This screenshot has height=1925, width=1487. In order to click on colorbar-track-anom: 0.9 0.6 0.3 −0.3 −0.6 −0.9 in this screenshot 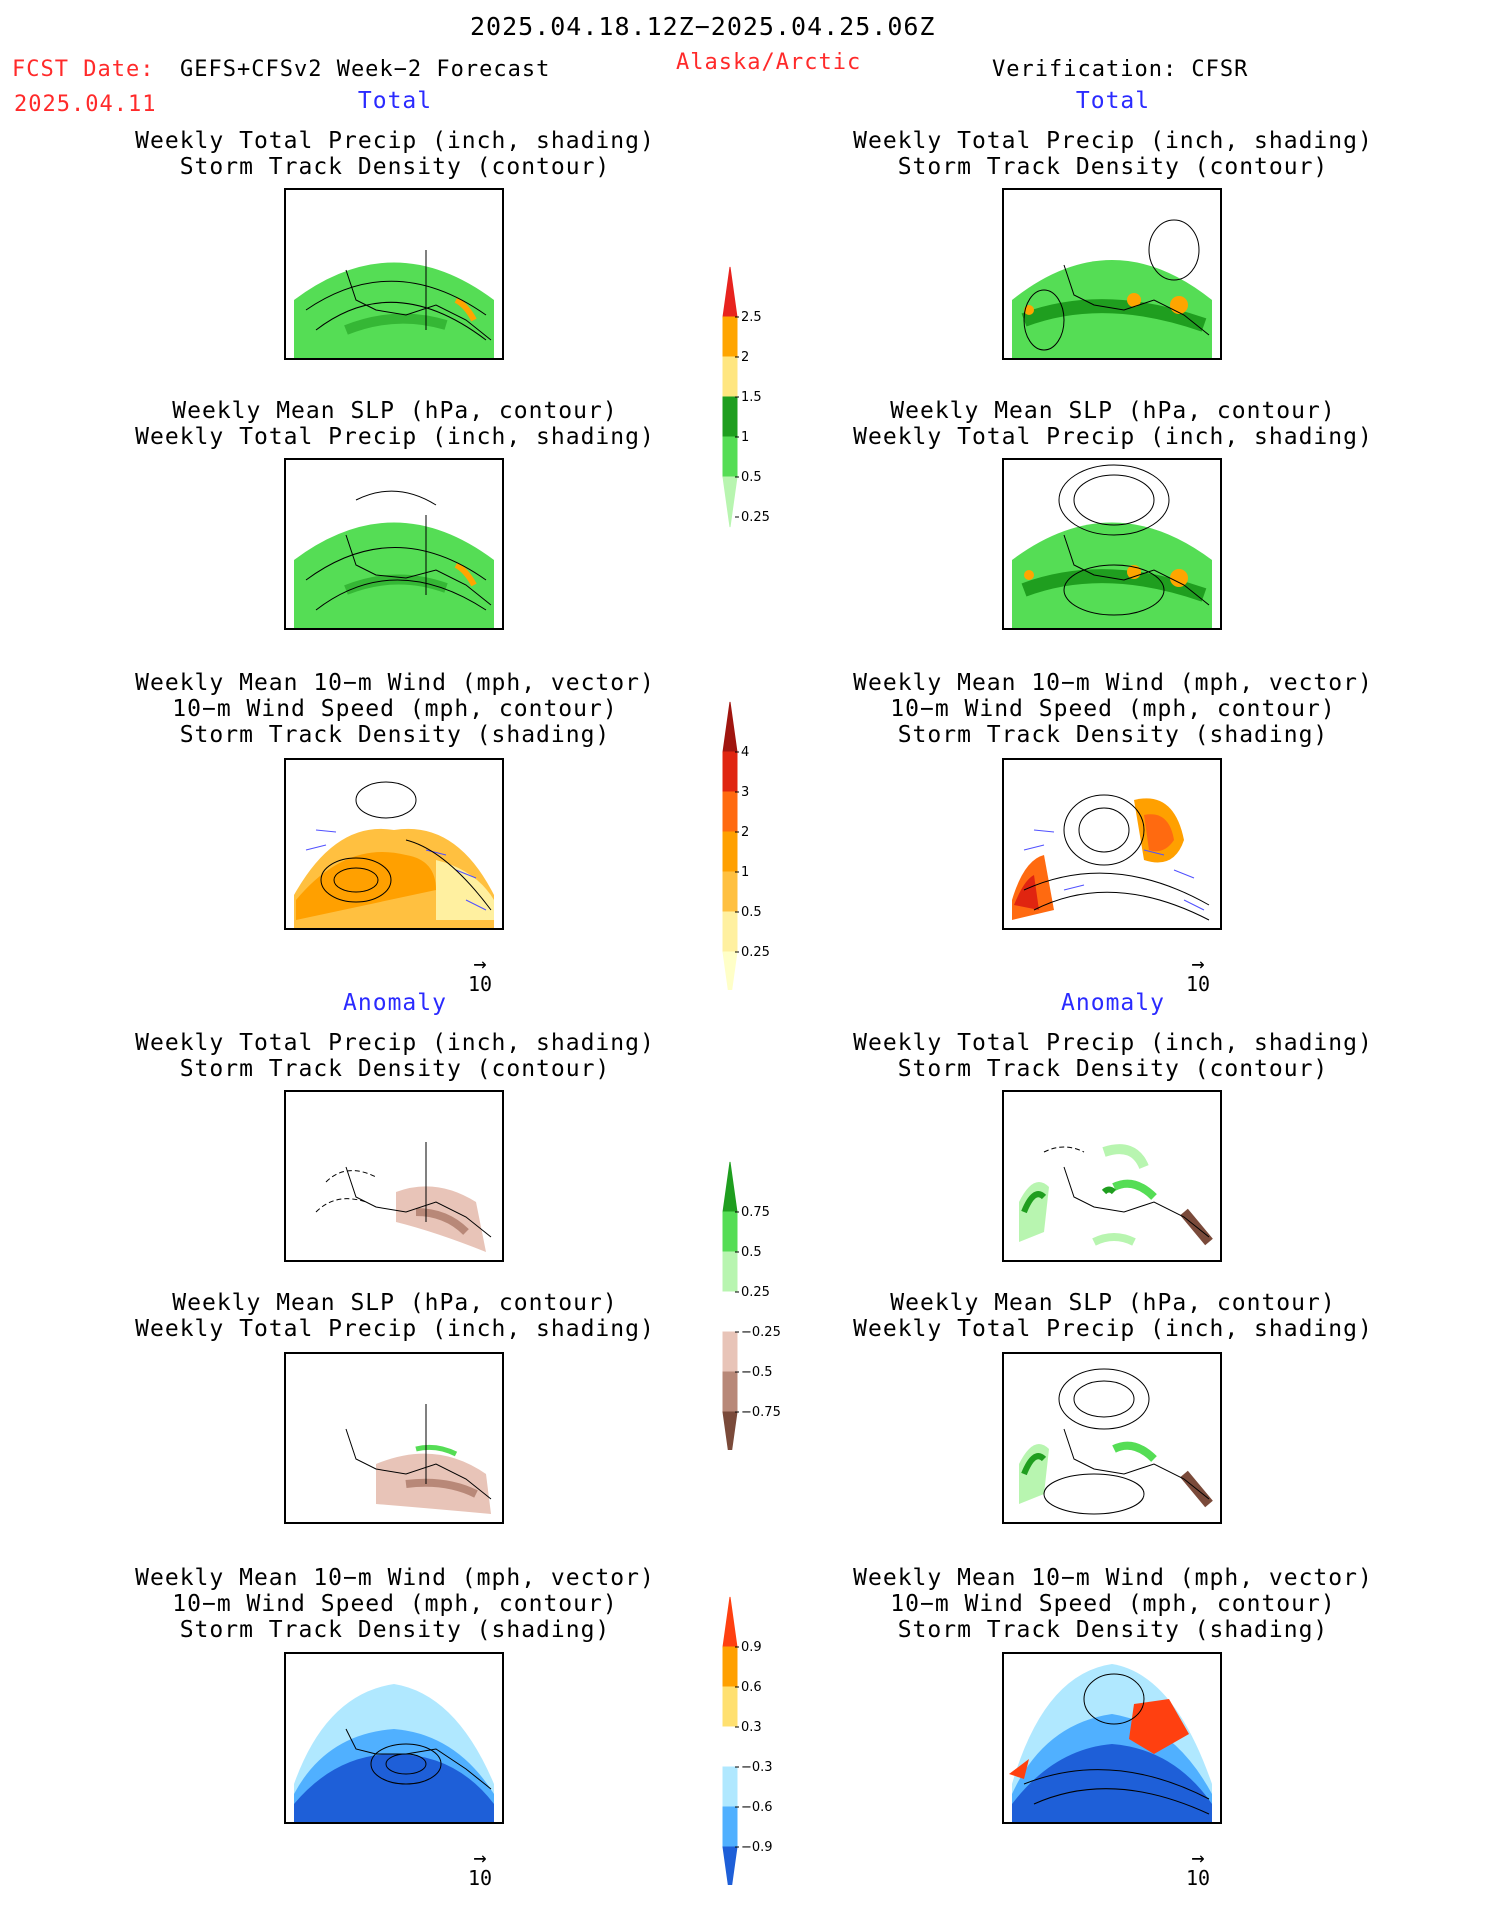, I will do `click(747, 1740)`.